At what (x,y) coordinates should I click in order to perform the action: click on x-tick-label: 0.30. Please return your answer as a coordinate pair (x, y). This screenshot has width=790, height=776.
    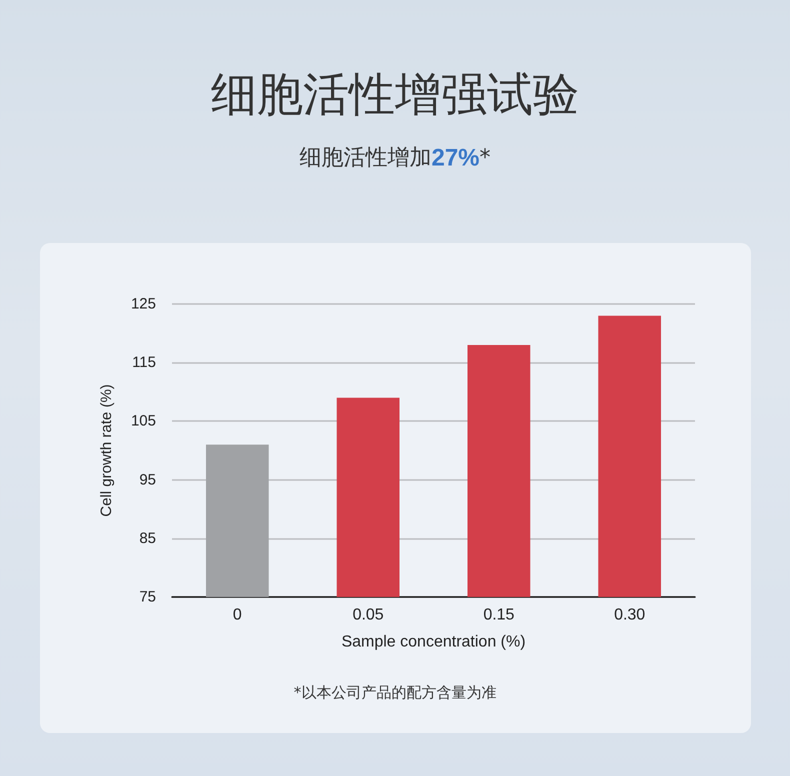
    Looking at the image, I should click on (630, 615).